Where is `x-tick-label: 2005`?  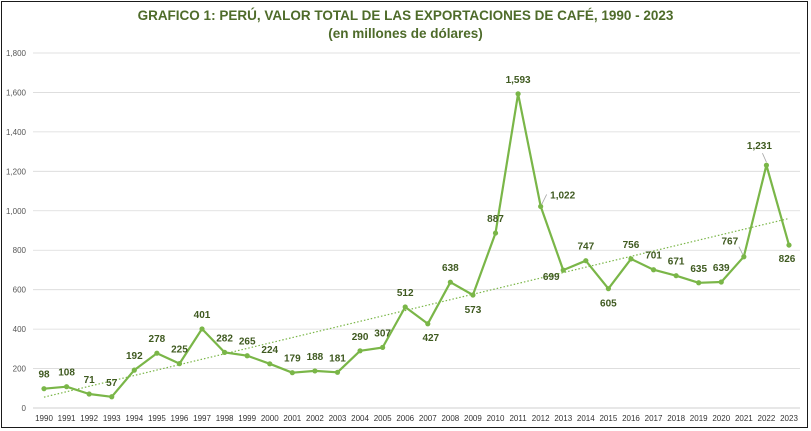 x-tick-label: 2005 is located at coordinates (383, 418).